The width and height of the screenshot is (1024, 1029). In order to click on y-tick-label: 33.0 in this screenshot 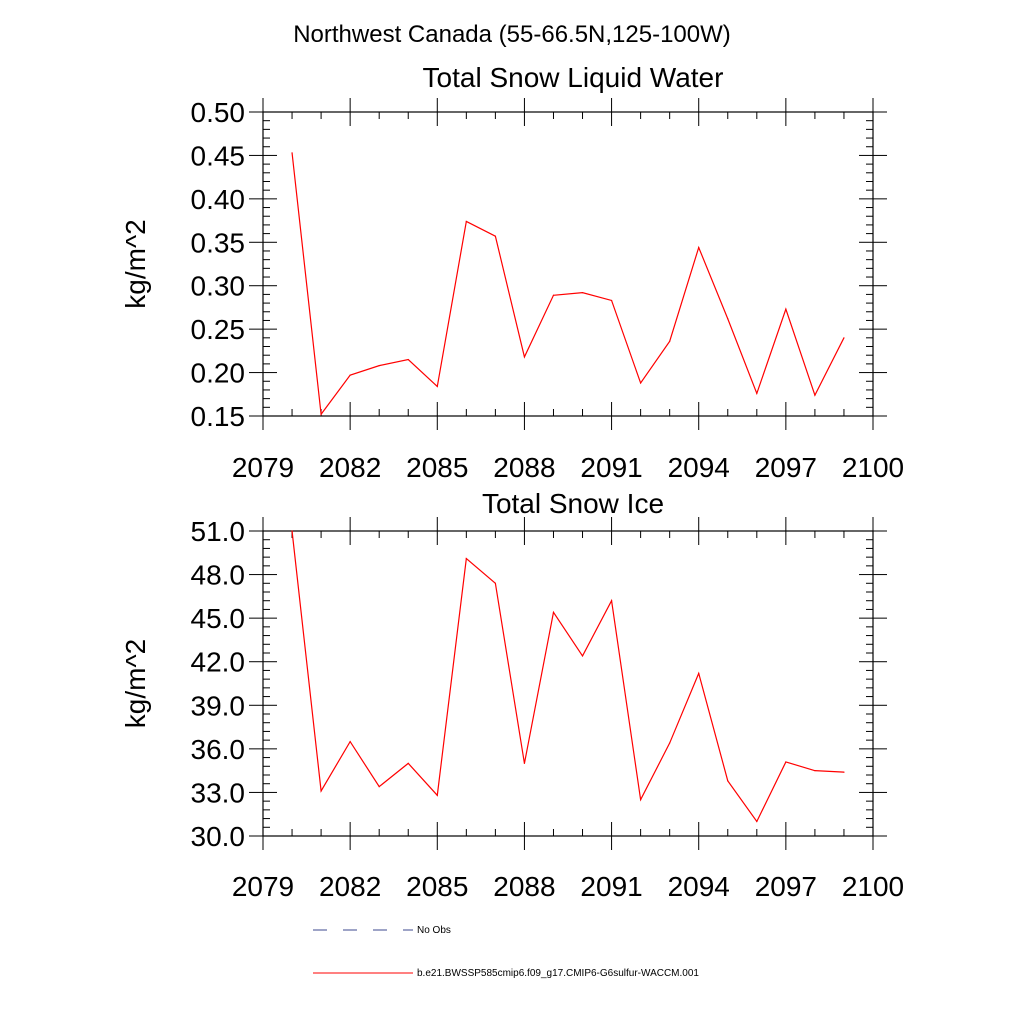, I will do `click(218, 792)`.